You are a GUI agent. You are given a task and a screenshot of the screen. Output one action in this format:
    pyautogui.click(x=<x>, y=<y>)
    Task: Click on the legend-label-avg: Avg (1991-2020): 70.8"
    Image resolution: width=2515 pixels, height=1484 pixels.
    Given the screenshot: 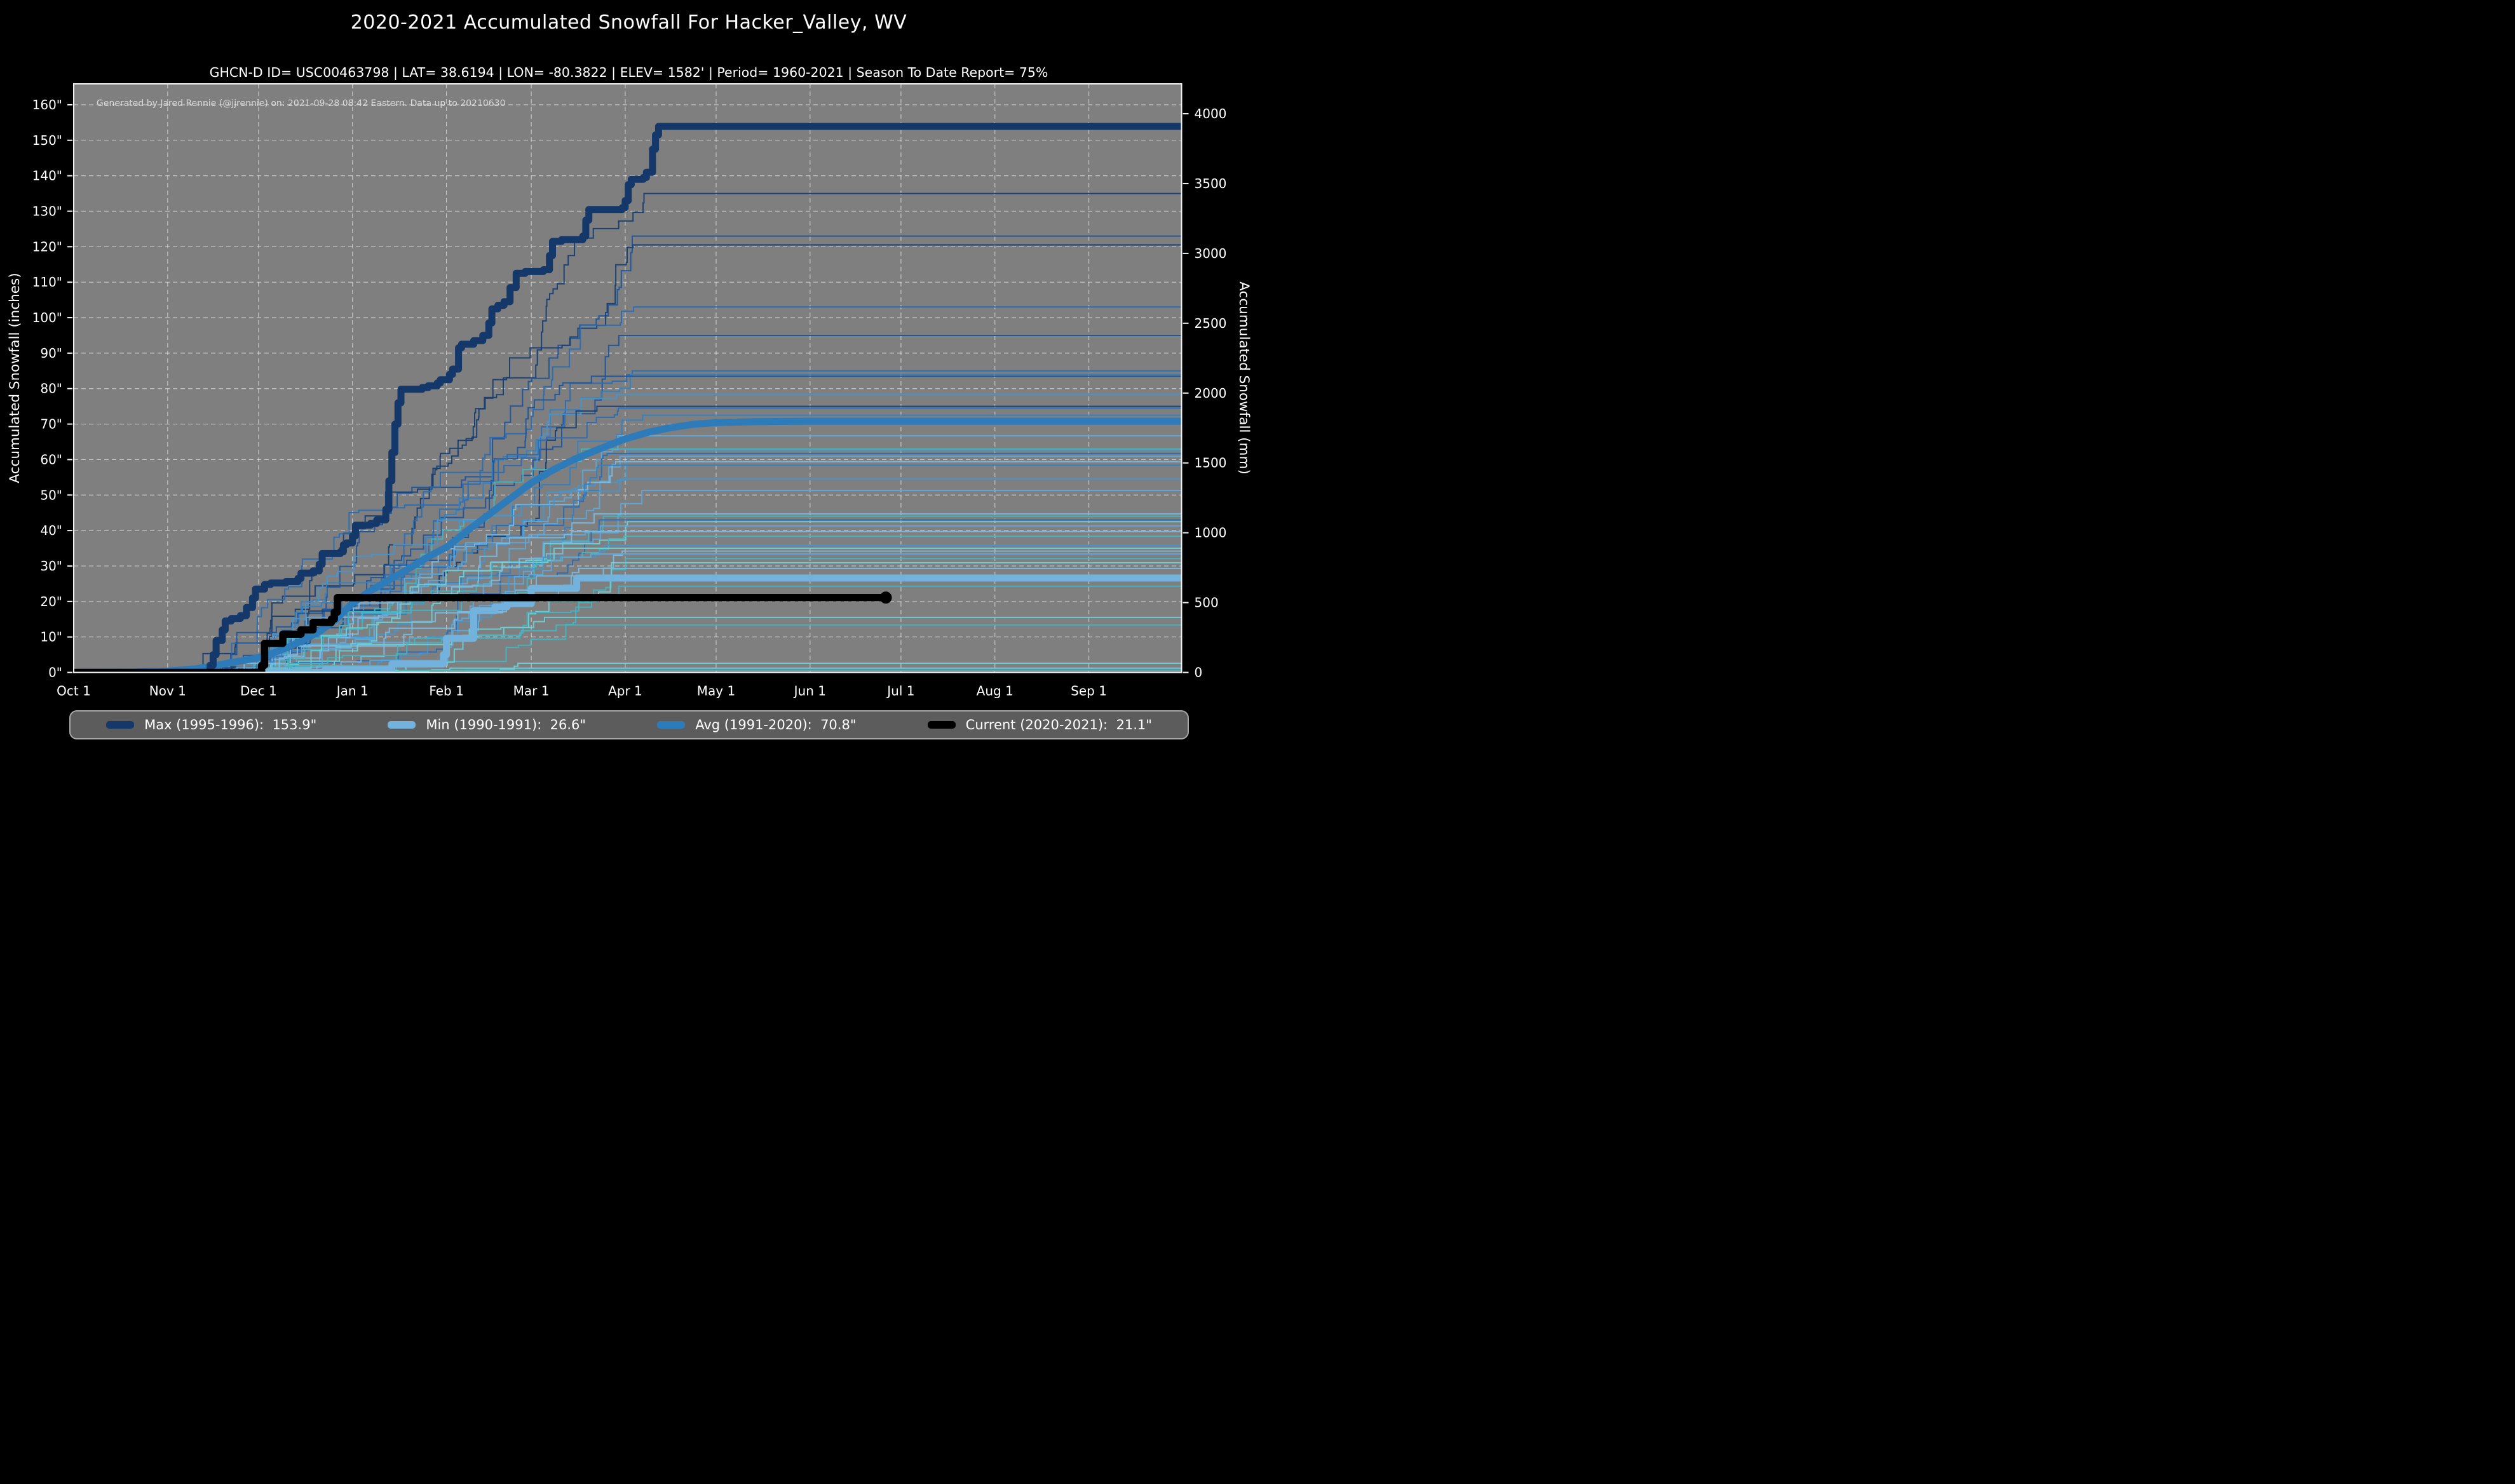 What is the action you would take?
    pyautogui.click(x=776, y=724)
    